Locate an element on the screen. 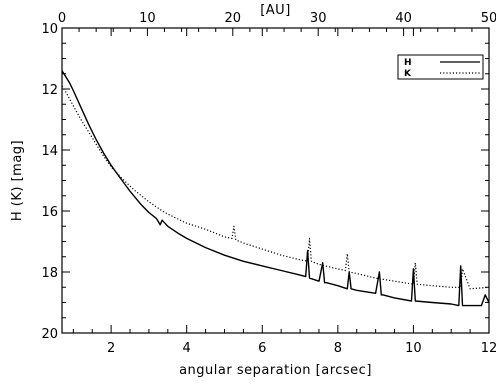  x-tick-label: 6 is located at coordinates (262, 348).